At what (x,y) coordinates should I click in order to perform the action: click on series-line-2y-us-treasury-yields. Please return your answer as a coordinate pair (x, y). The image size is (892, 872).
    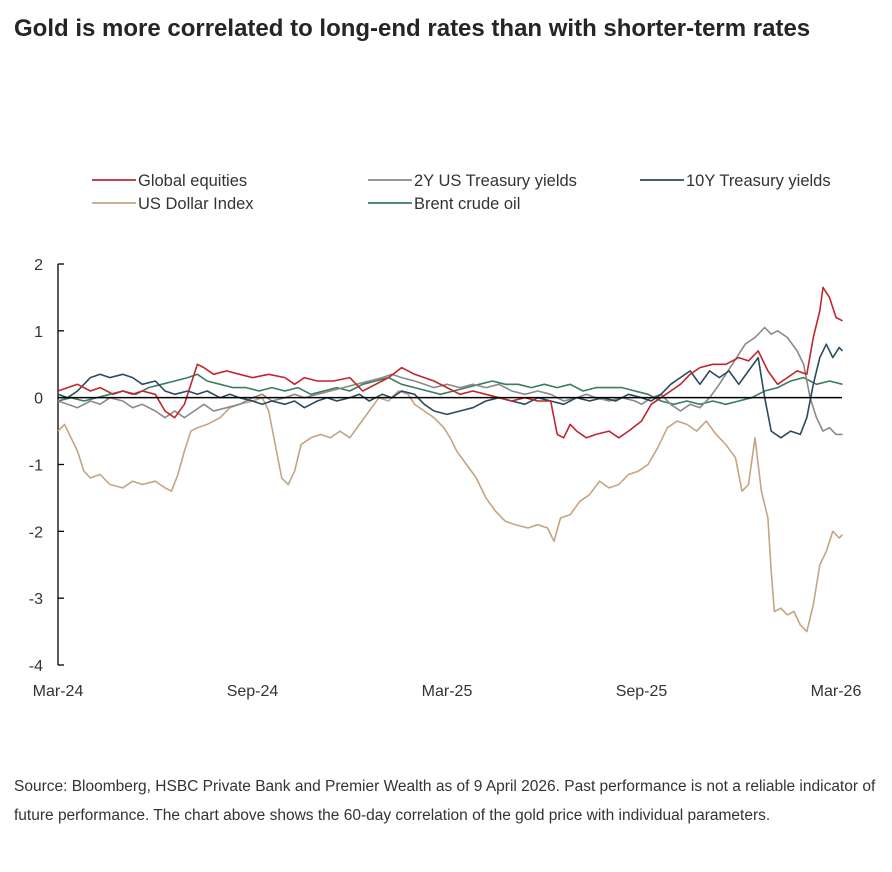
    Looking at the image, I should click on (450, 381).